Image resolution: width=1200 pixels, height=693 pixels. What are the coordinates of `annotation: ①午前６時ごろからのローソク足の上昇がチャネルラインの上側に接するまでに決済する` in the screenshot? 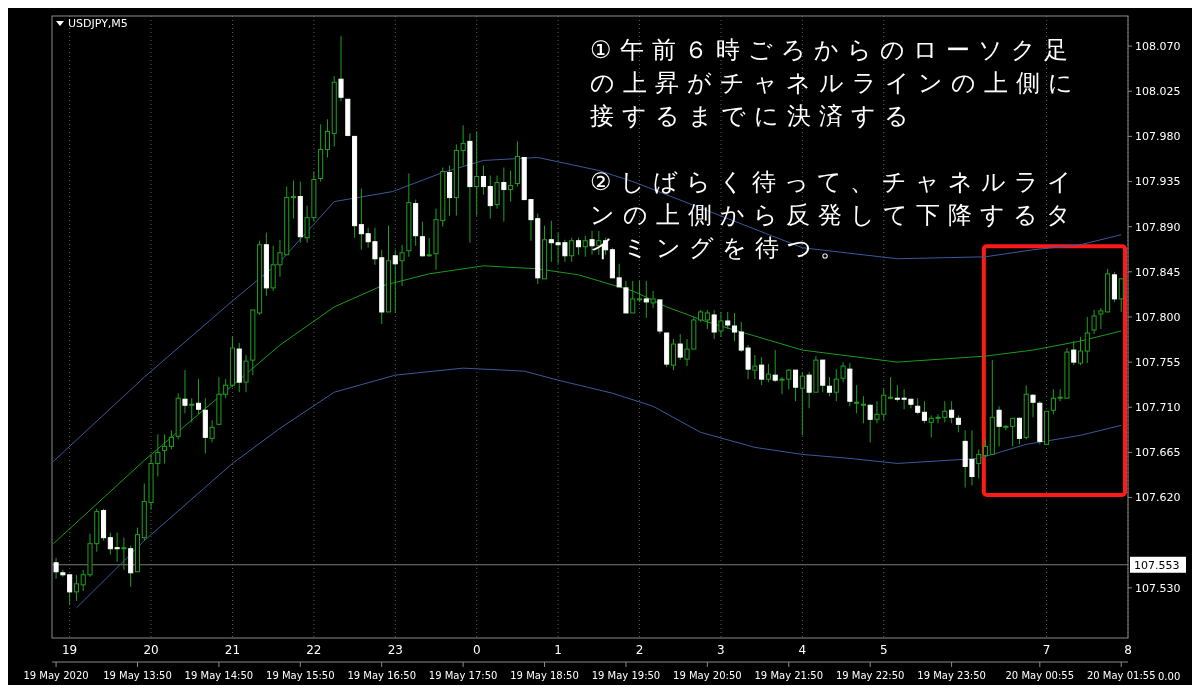 It's located at (835, 83).